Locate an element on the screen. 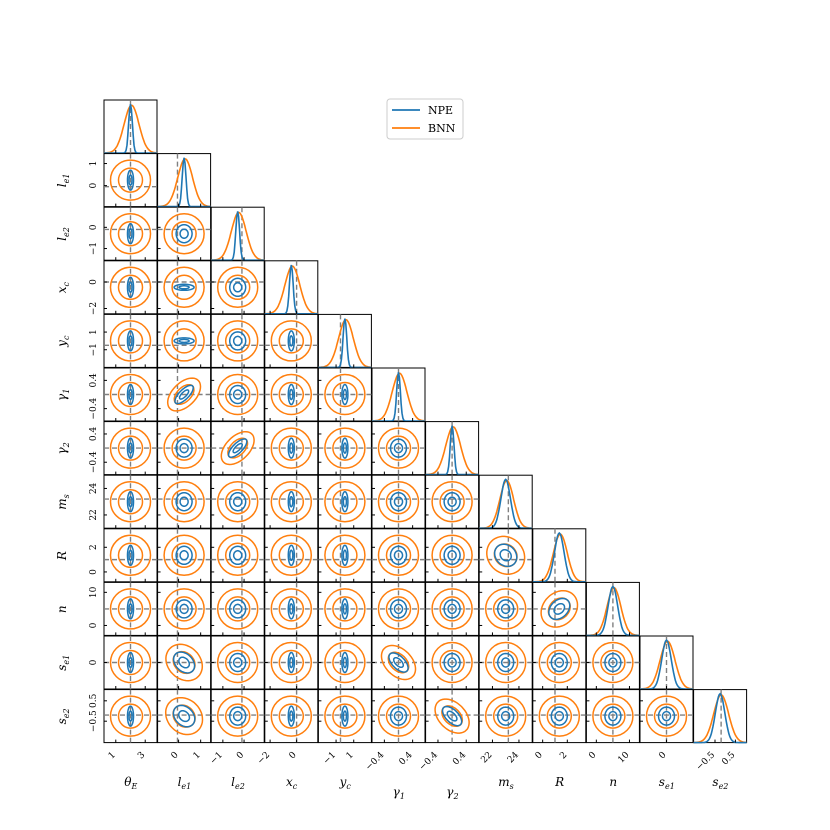  x-axis-label: γ1 is located at coordinates (399, 793).